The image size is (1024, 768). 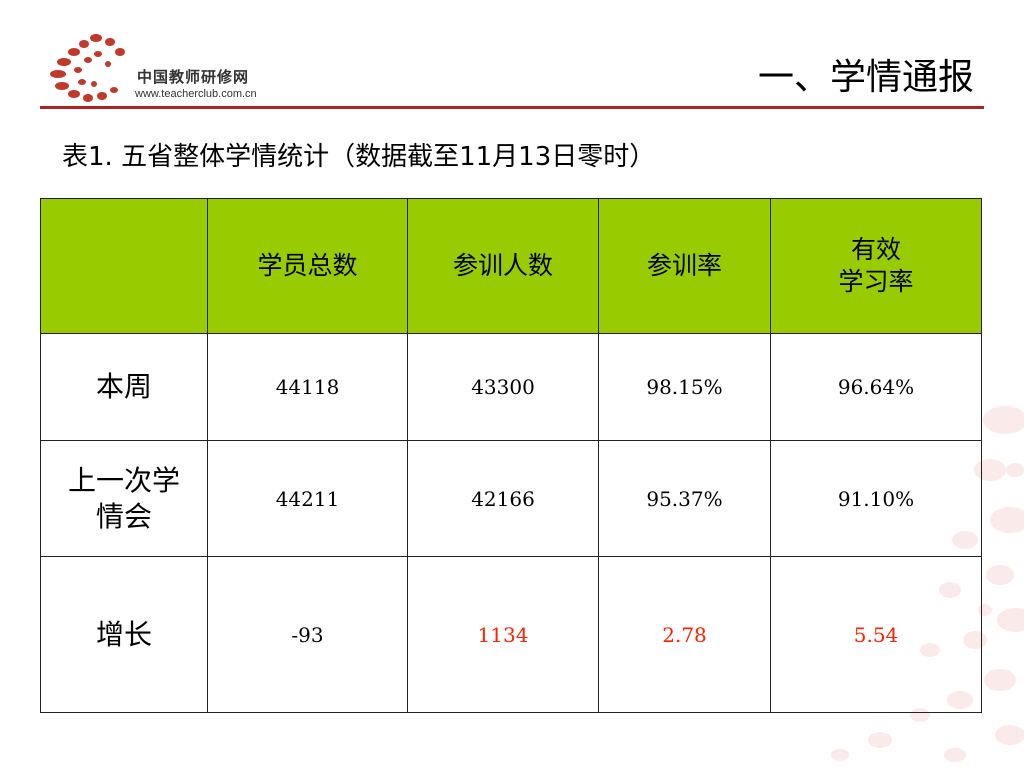 I want to click on table-row: 本周 44118 43300 98.15% 96.64%, so click(x=511, y=387).